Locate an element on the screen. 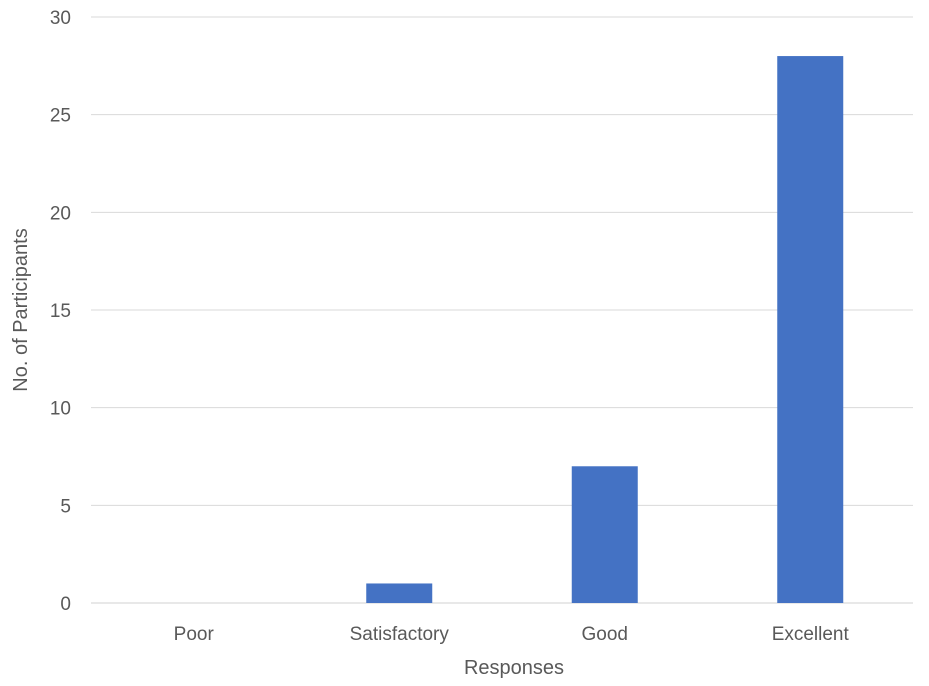 This screenshot has height=686, width=929. y-tick-label: 20 is located at coordinates (60, 213).